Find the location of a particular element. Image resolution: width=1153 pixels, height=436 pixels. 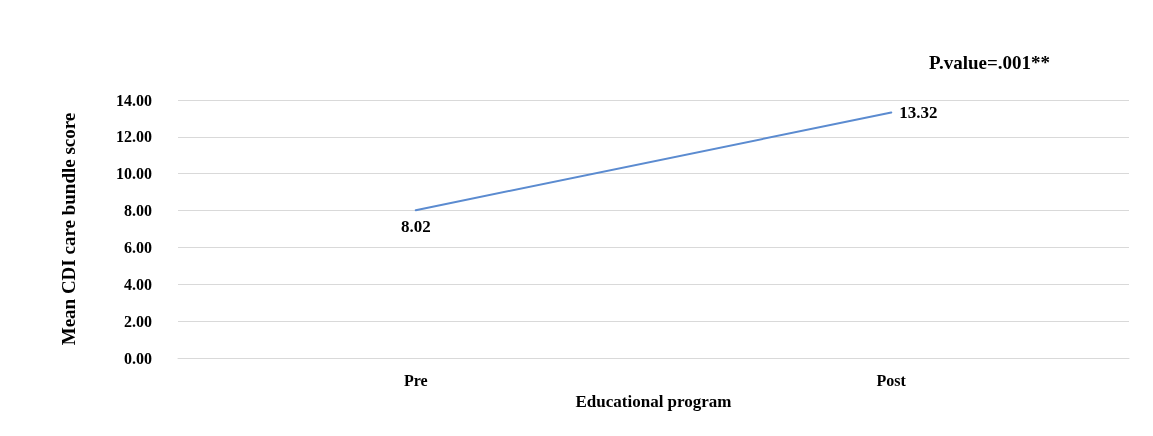

y-axis-title: Mean CDI care bundle score is located at coordinates (68, 229).